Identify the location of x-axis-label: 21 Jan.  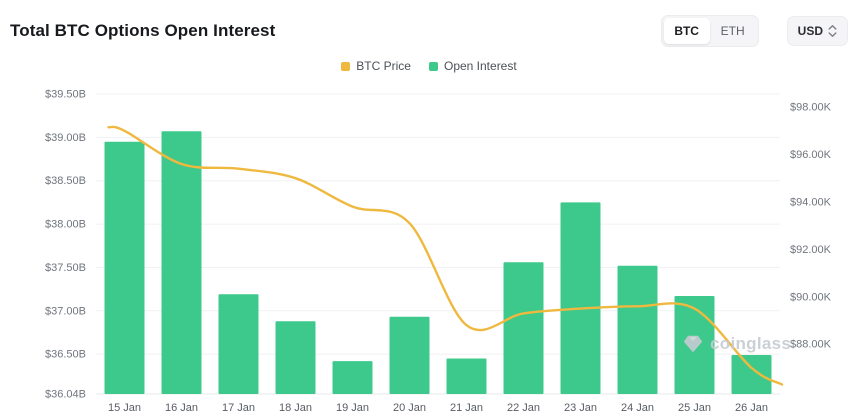
(466, 408).